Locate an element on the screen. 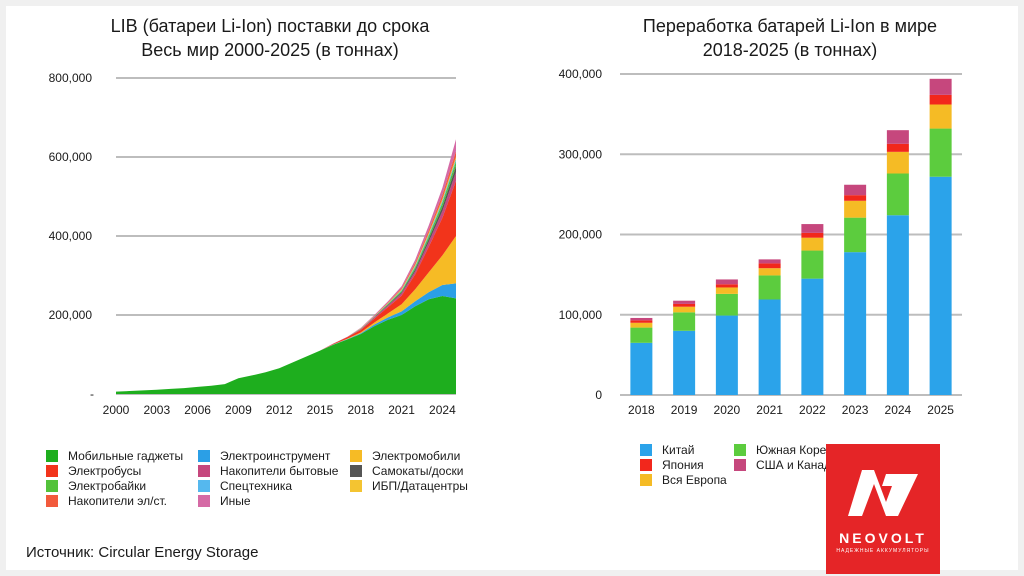  bar-segment-Вся Европа-2018 is located at coordinates (641, 325).